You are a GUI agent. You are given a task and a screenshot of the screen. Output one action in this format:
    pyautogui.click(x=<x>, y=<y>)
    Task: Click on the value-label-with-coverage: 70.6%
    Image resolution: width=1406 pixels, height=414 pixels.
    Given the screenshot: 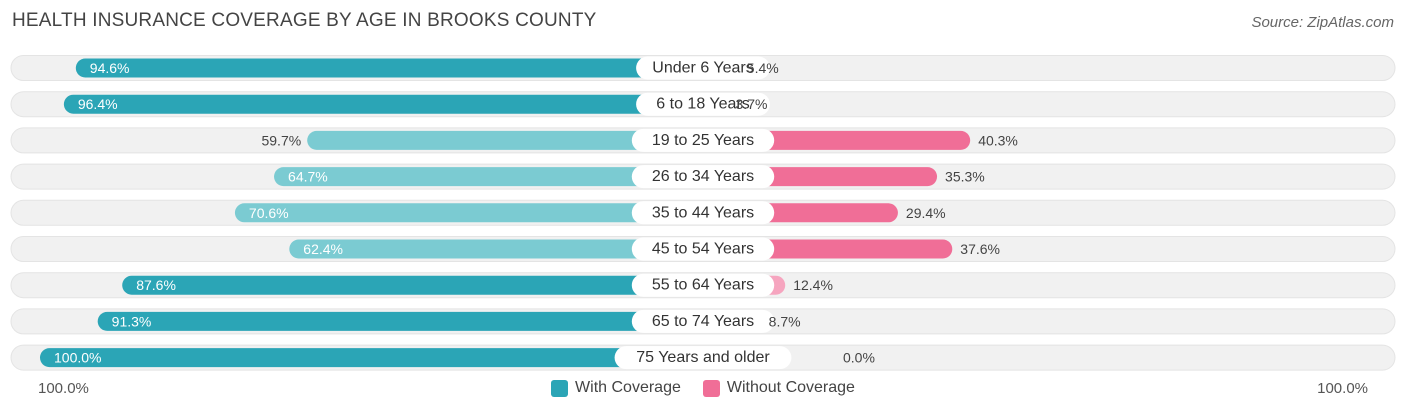 What is the action you would take?
    pyautogui.click(x=269, y=213)
    